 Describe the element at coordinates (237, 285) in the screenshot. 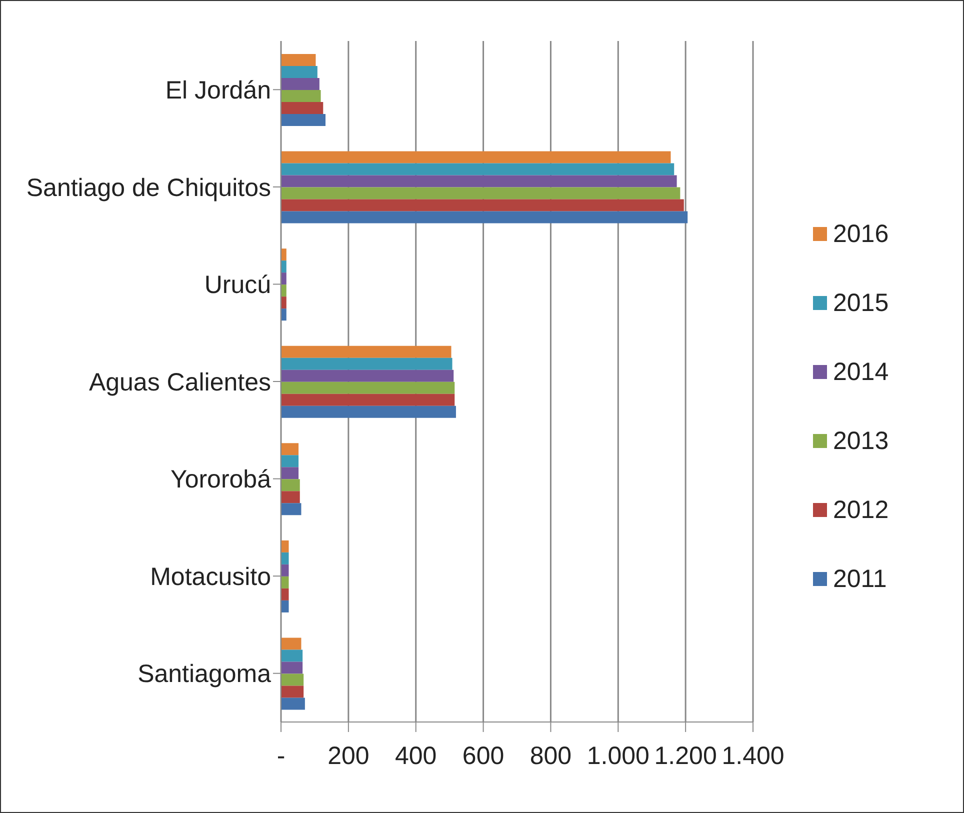

I see `y-tick-label: Urucú` at that location.